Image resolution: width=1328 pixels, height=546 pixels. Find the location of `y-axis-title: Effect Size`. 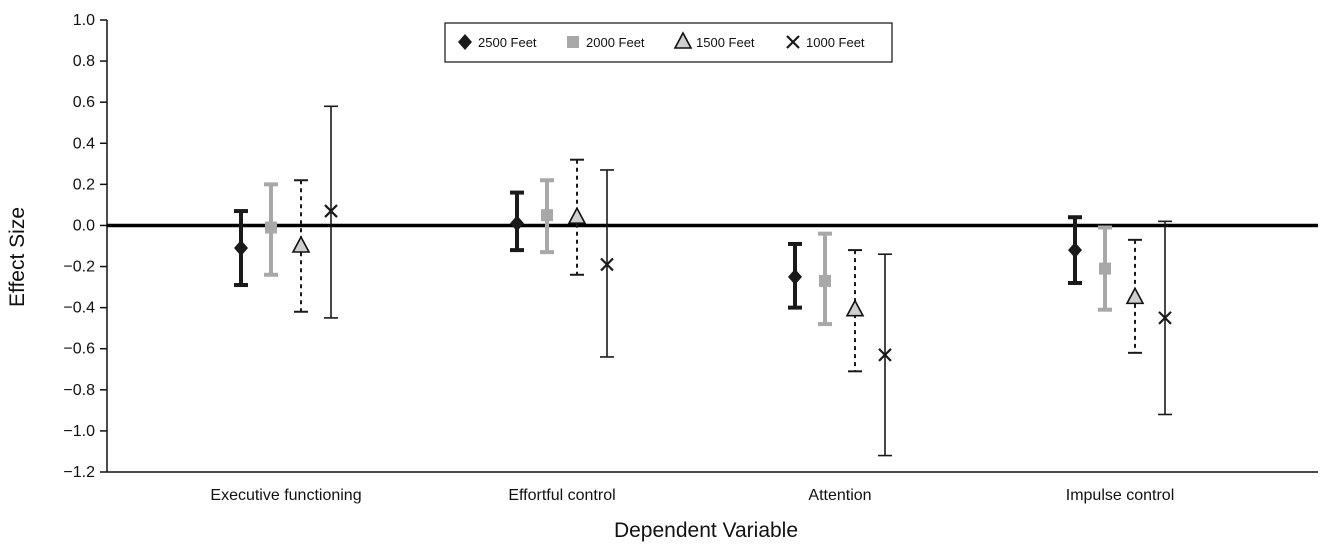

y-axis-title: Effect Size is located at coordinates (17, 257).